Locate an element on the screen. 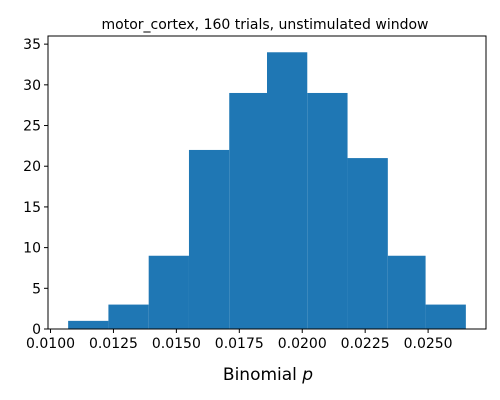 This screenshot has width=500, height=400. x-tick-label: 0.0150 is located at coordinates (176, 344).